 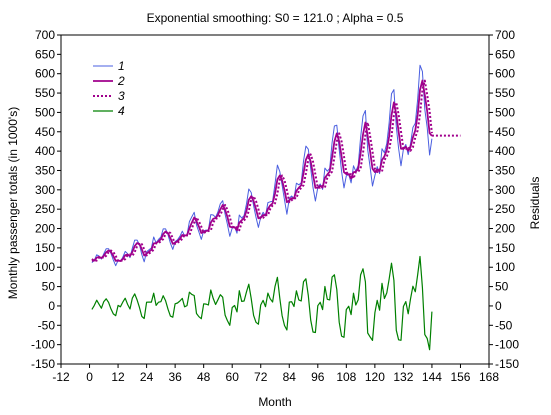 I want to click on y-tick-label-left: 700, so click(x=45, y=35).